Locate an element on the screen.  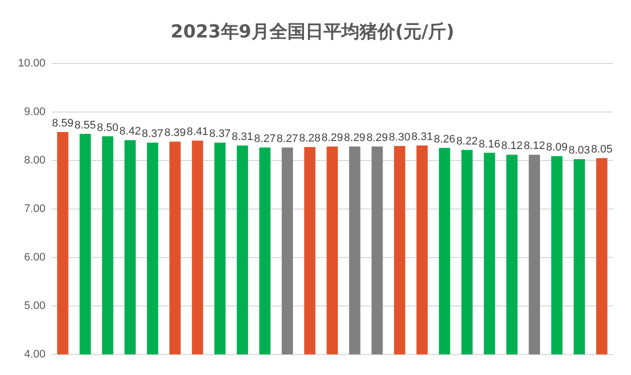
y-tick-label: 6.00 is located at coordinates (35, 258).